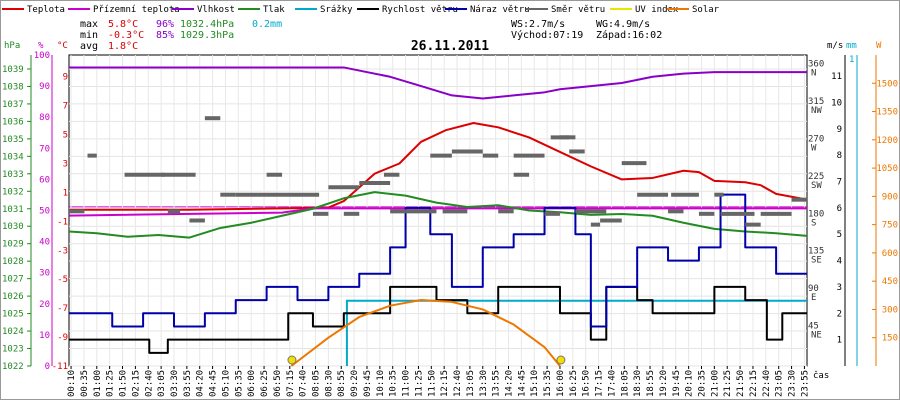  What do you see at coordinates (839, 156) in the screenshot?
I see `tick-label-ms-3: 8` at bounding box center [839, 156].